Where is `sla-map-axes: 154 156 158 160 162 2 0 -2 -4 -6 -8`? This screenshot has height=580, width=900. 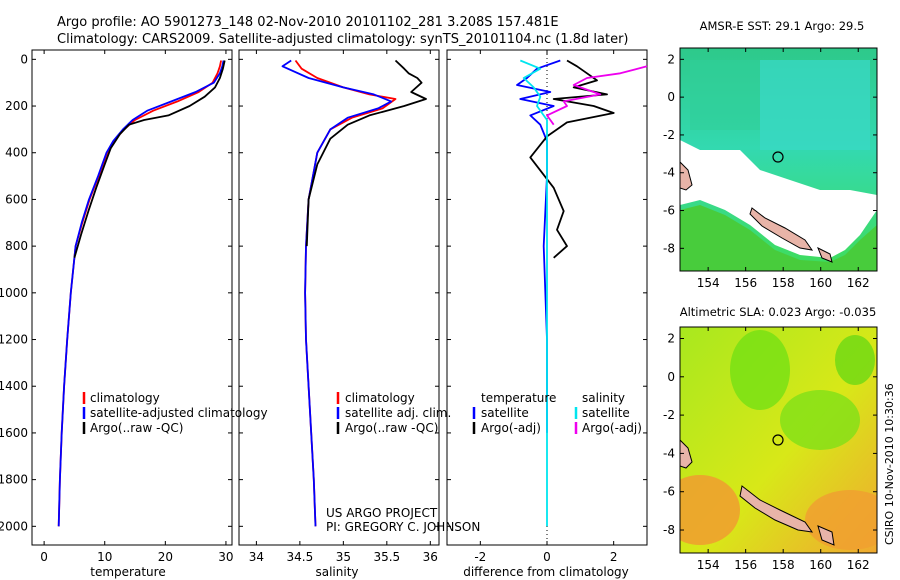 sla-map-axes: 154 156 158 160 162 2 0 -2 -4 -6 -8 is located at coordinates (770, 449).